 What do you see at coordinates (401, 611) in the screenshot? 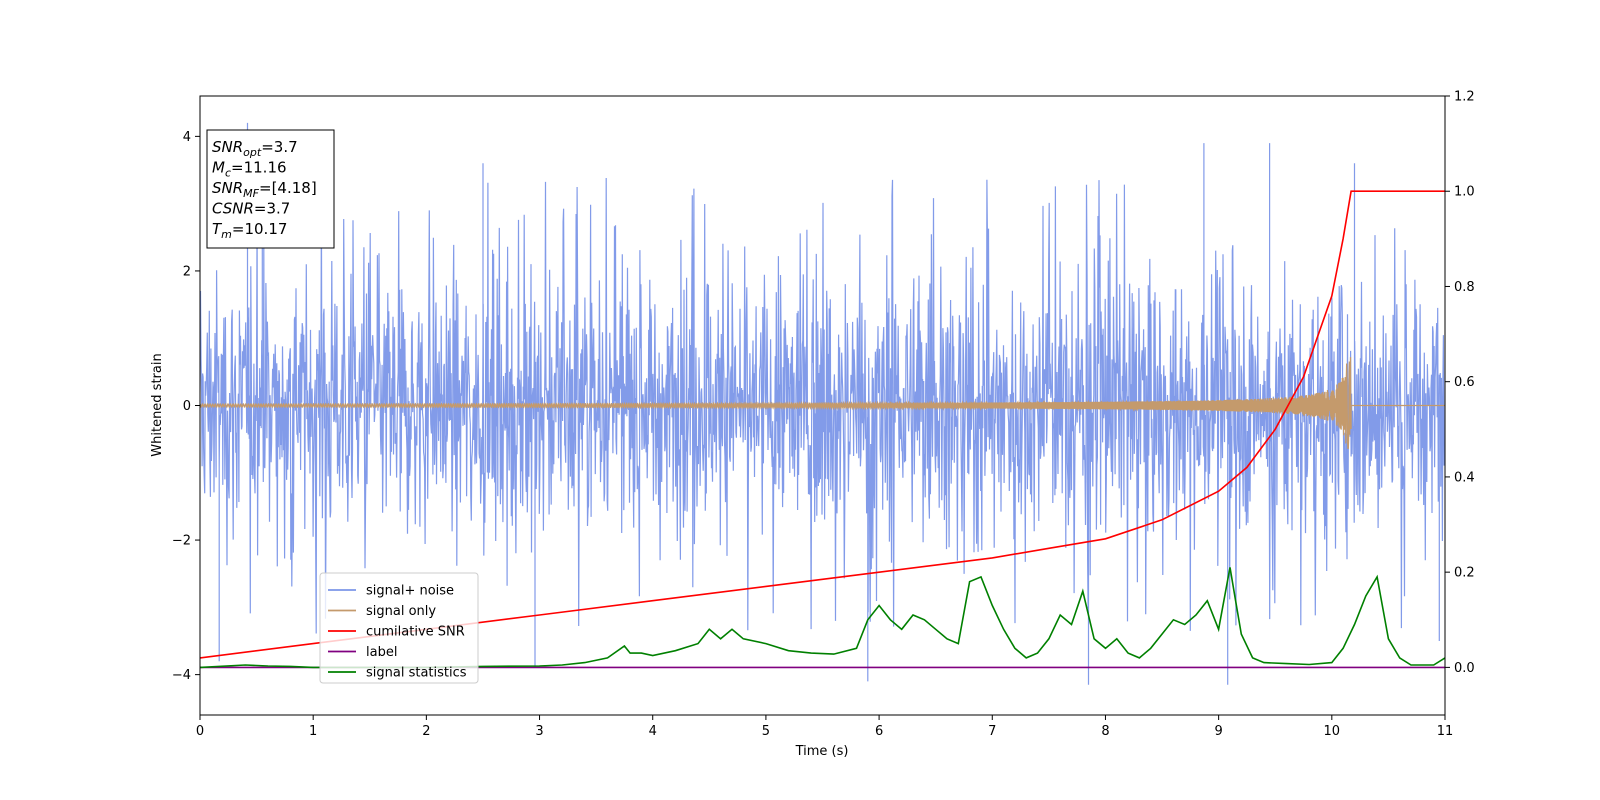
I see `legend-label: signal only` at bounding box center [401, 611].